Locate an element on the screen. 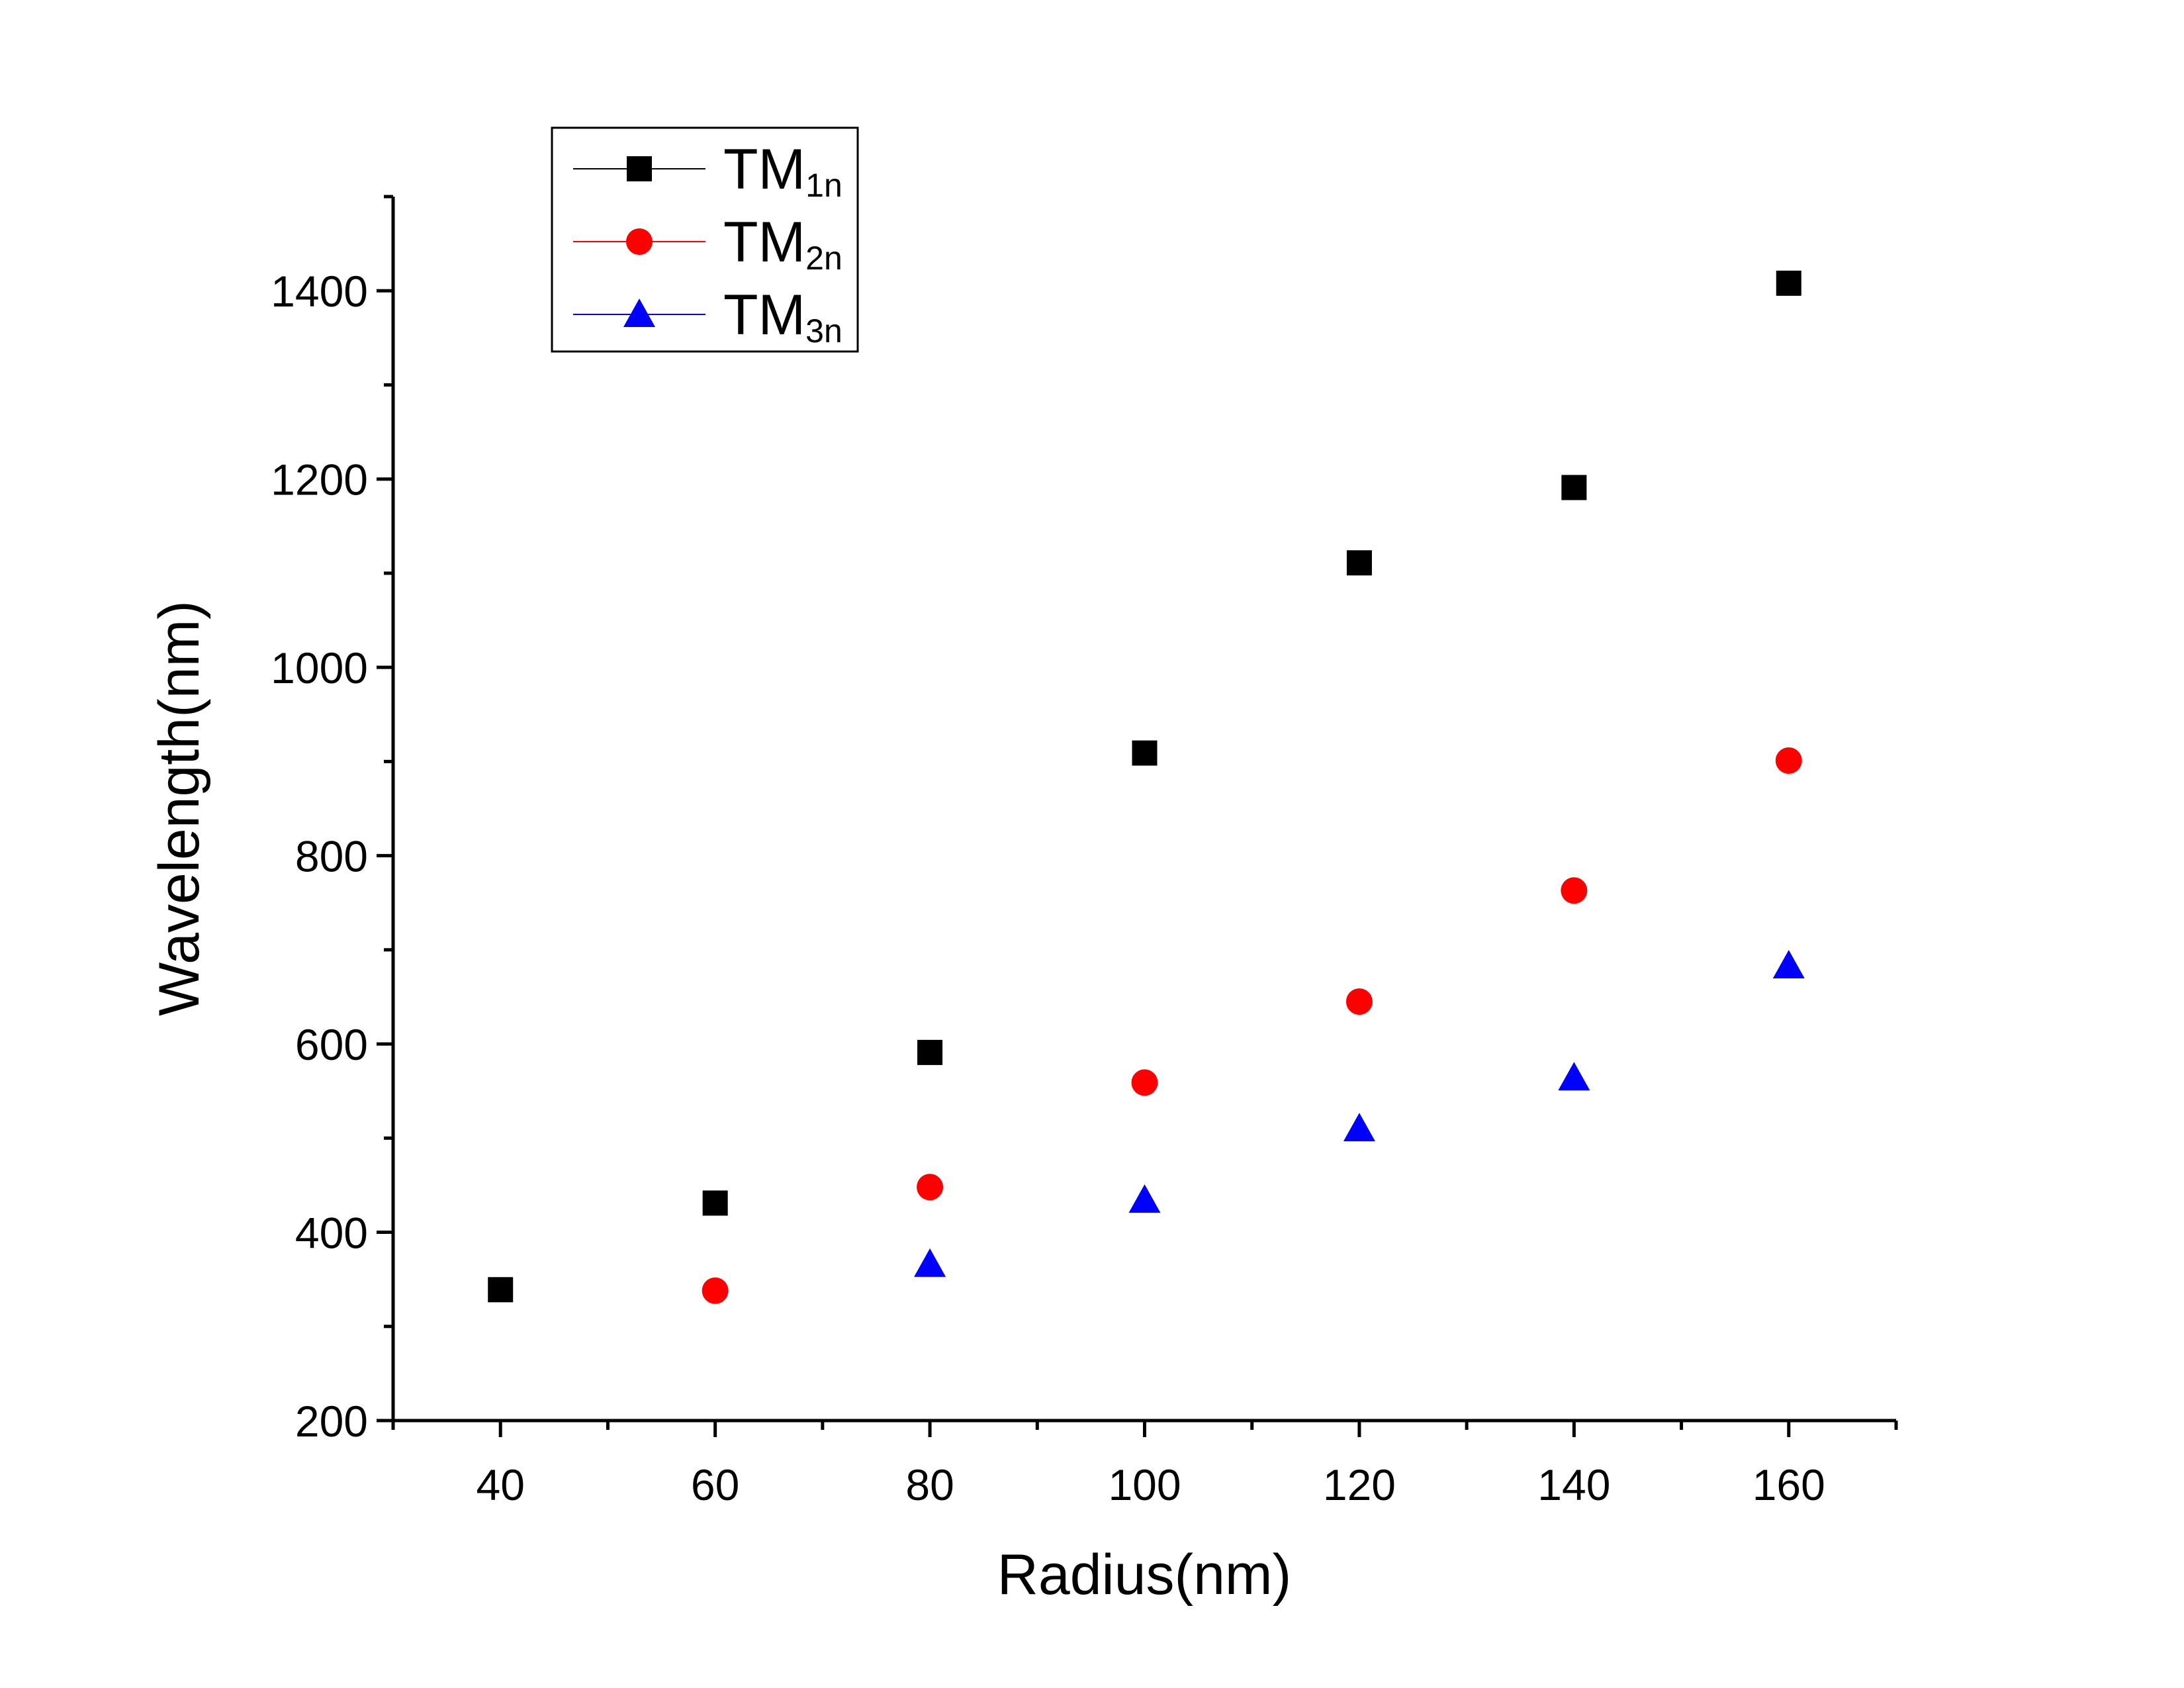 This screenshot has width=2184, height=1688. x-tick-label: 40 is located at coordinates (501, 1484).